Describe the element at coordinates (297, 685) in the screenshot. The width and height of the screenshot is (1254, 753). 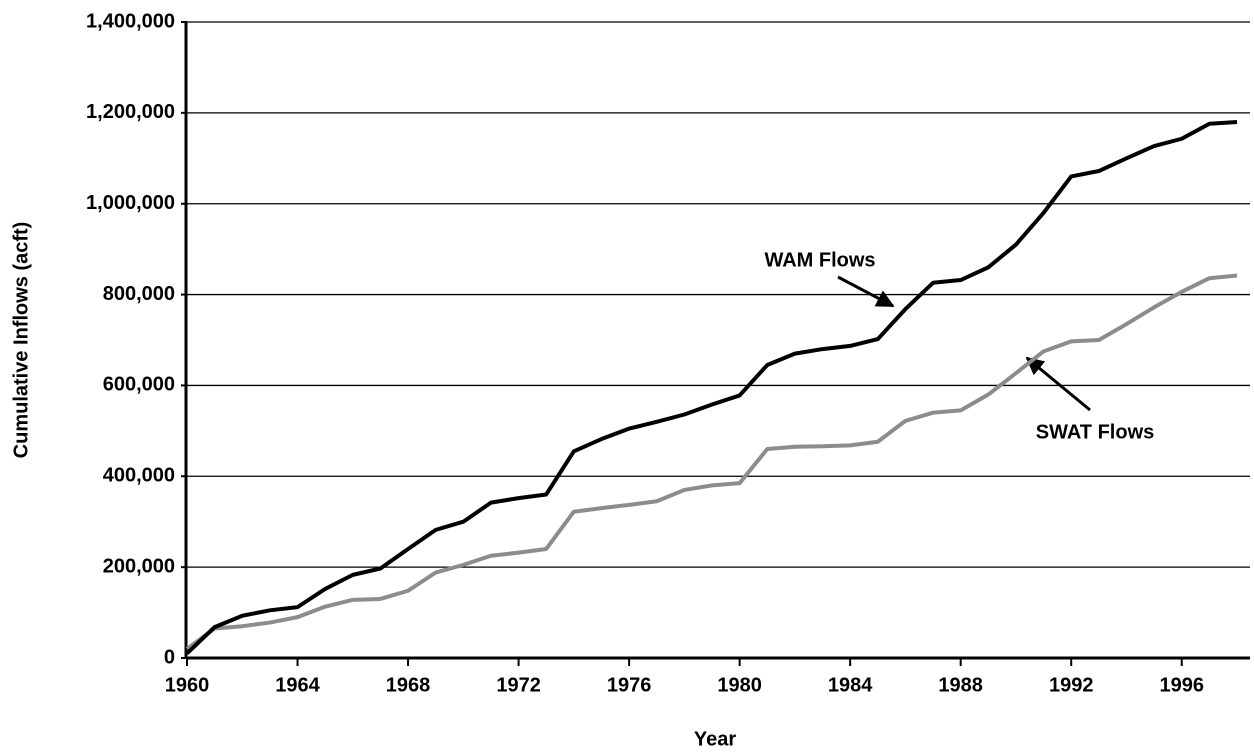
I see `x-tick-label: 1964` at that location.